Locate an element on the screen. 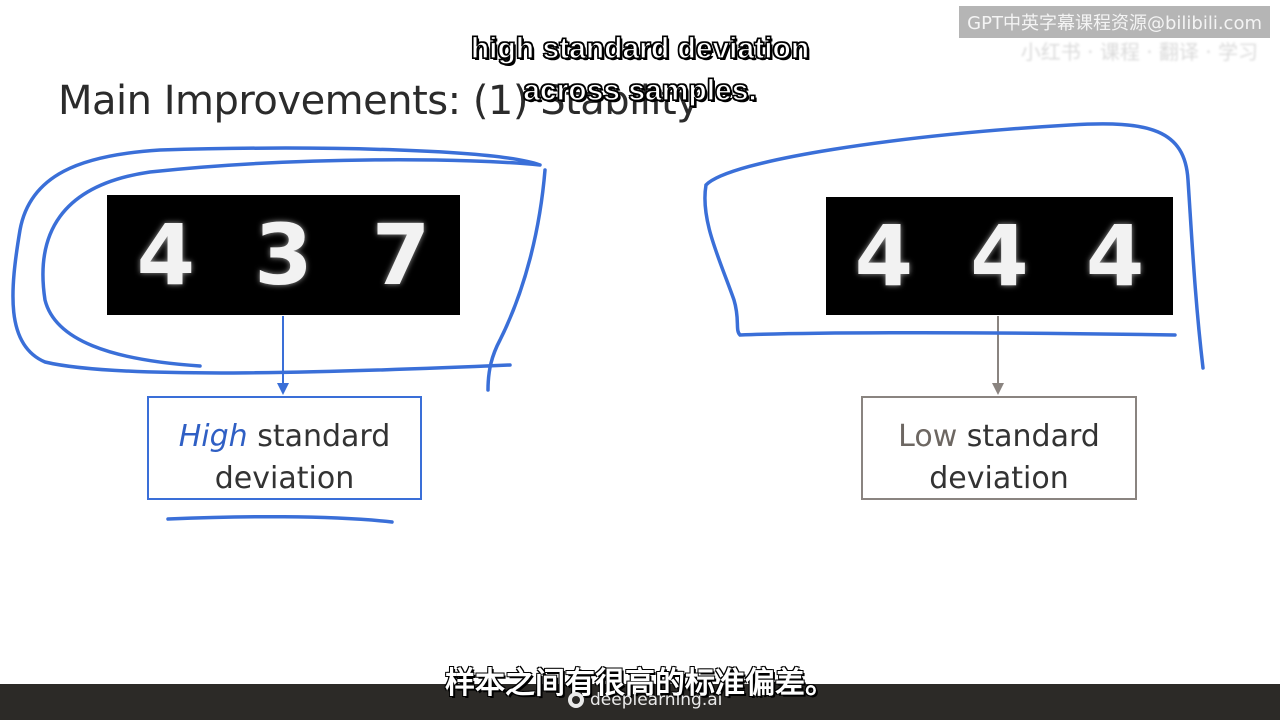 The width and height of the screenshot is (1280, 720). watermark-badge: GPT中英字幕课程资源@bilibili.com is located at coordinates (1114, 22).